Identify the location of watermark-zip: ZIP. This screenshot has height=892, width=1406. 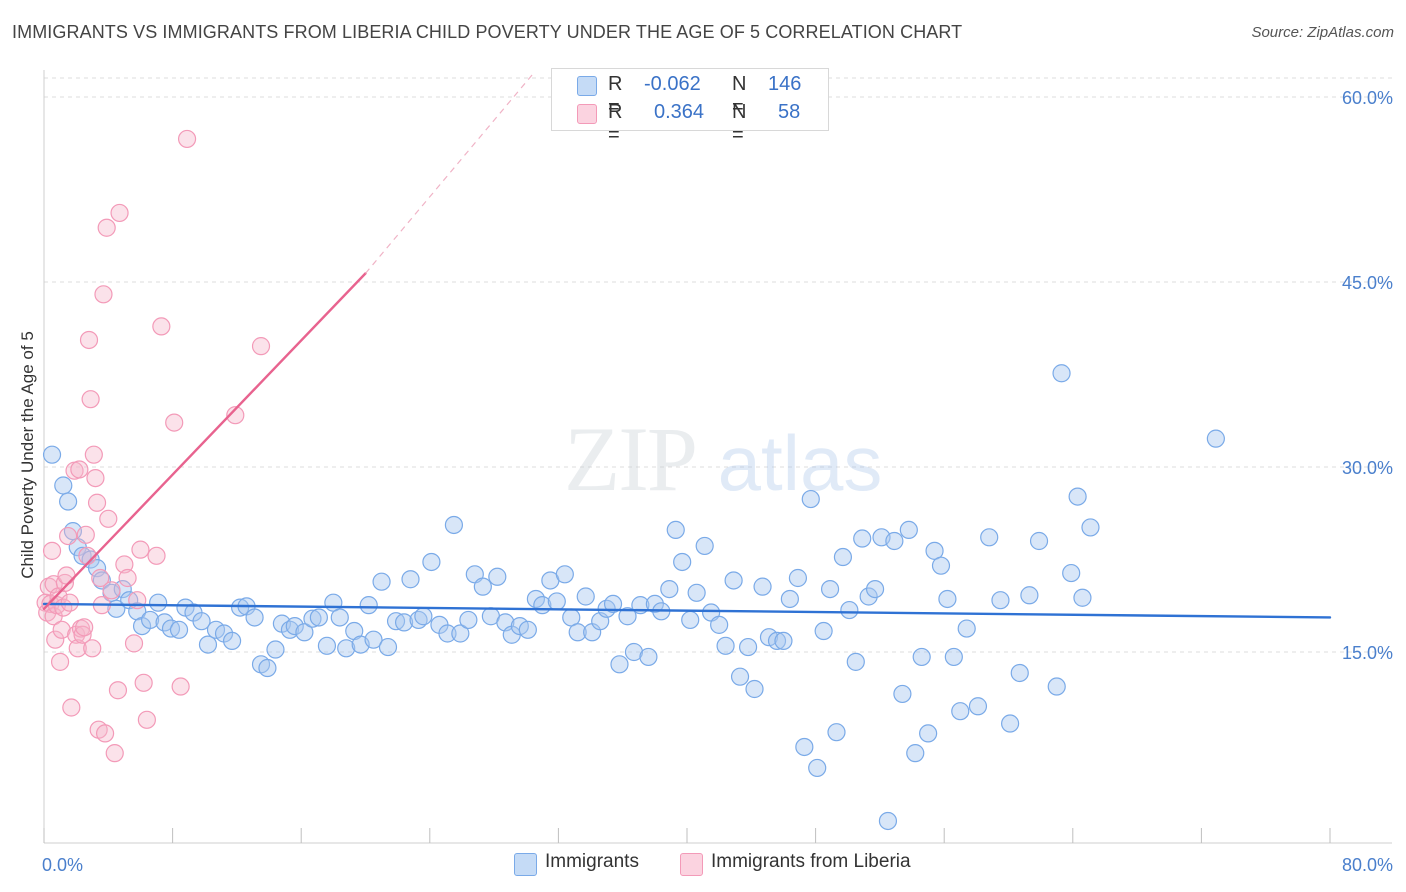
(630, 459).